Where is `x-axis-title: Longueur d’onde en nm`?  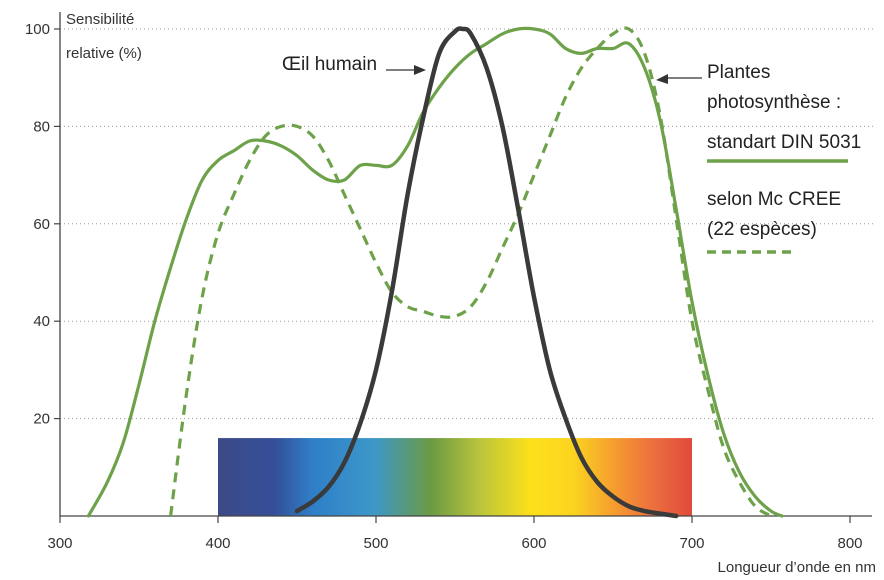 x-axis-title: Longueur d’onde en nm is located at coordinates (797, 567).